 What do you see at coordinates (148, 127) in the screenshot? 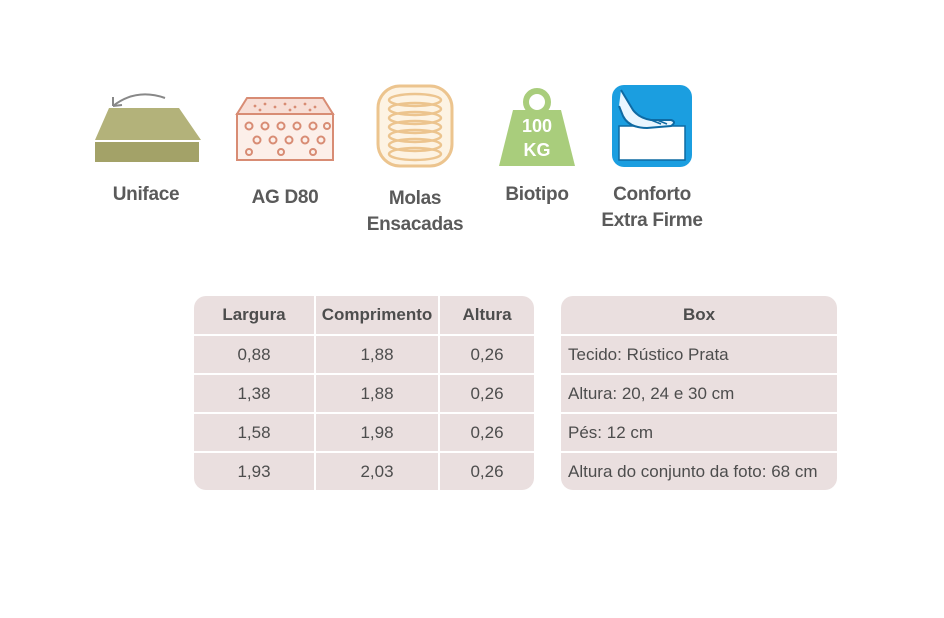
I see `mattress-uniface-icon` at bounding box center [148, 127].